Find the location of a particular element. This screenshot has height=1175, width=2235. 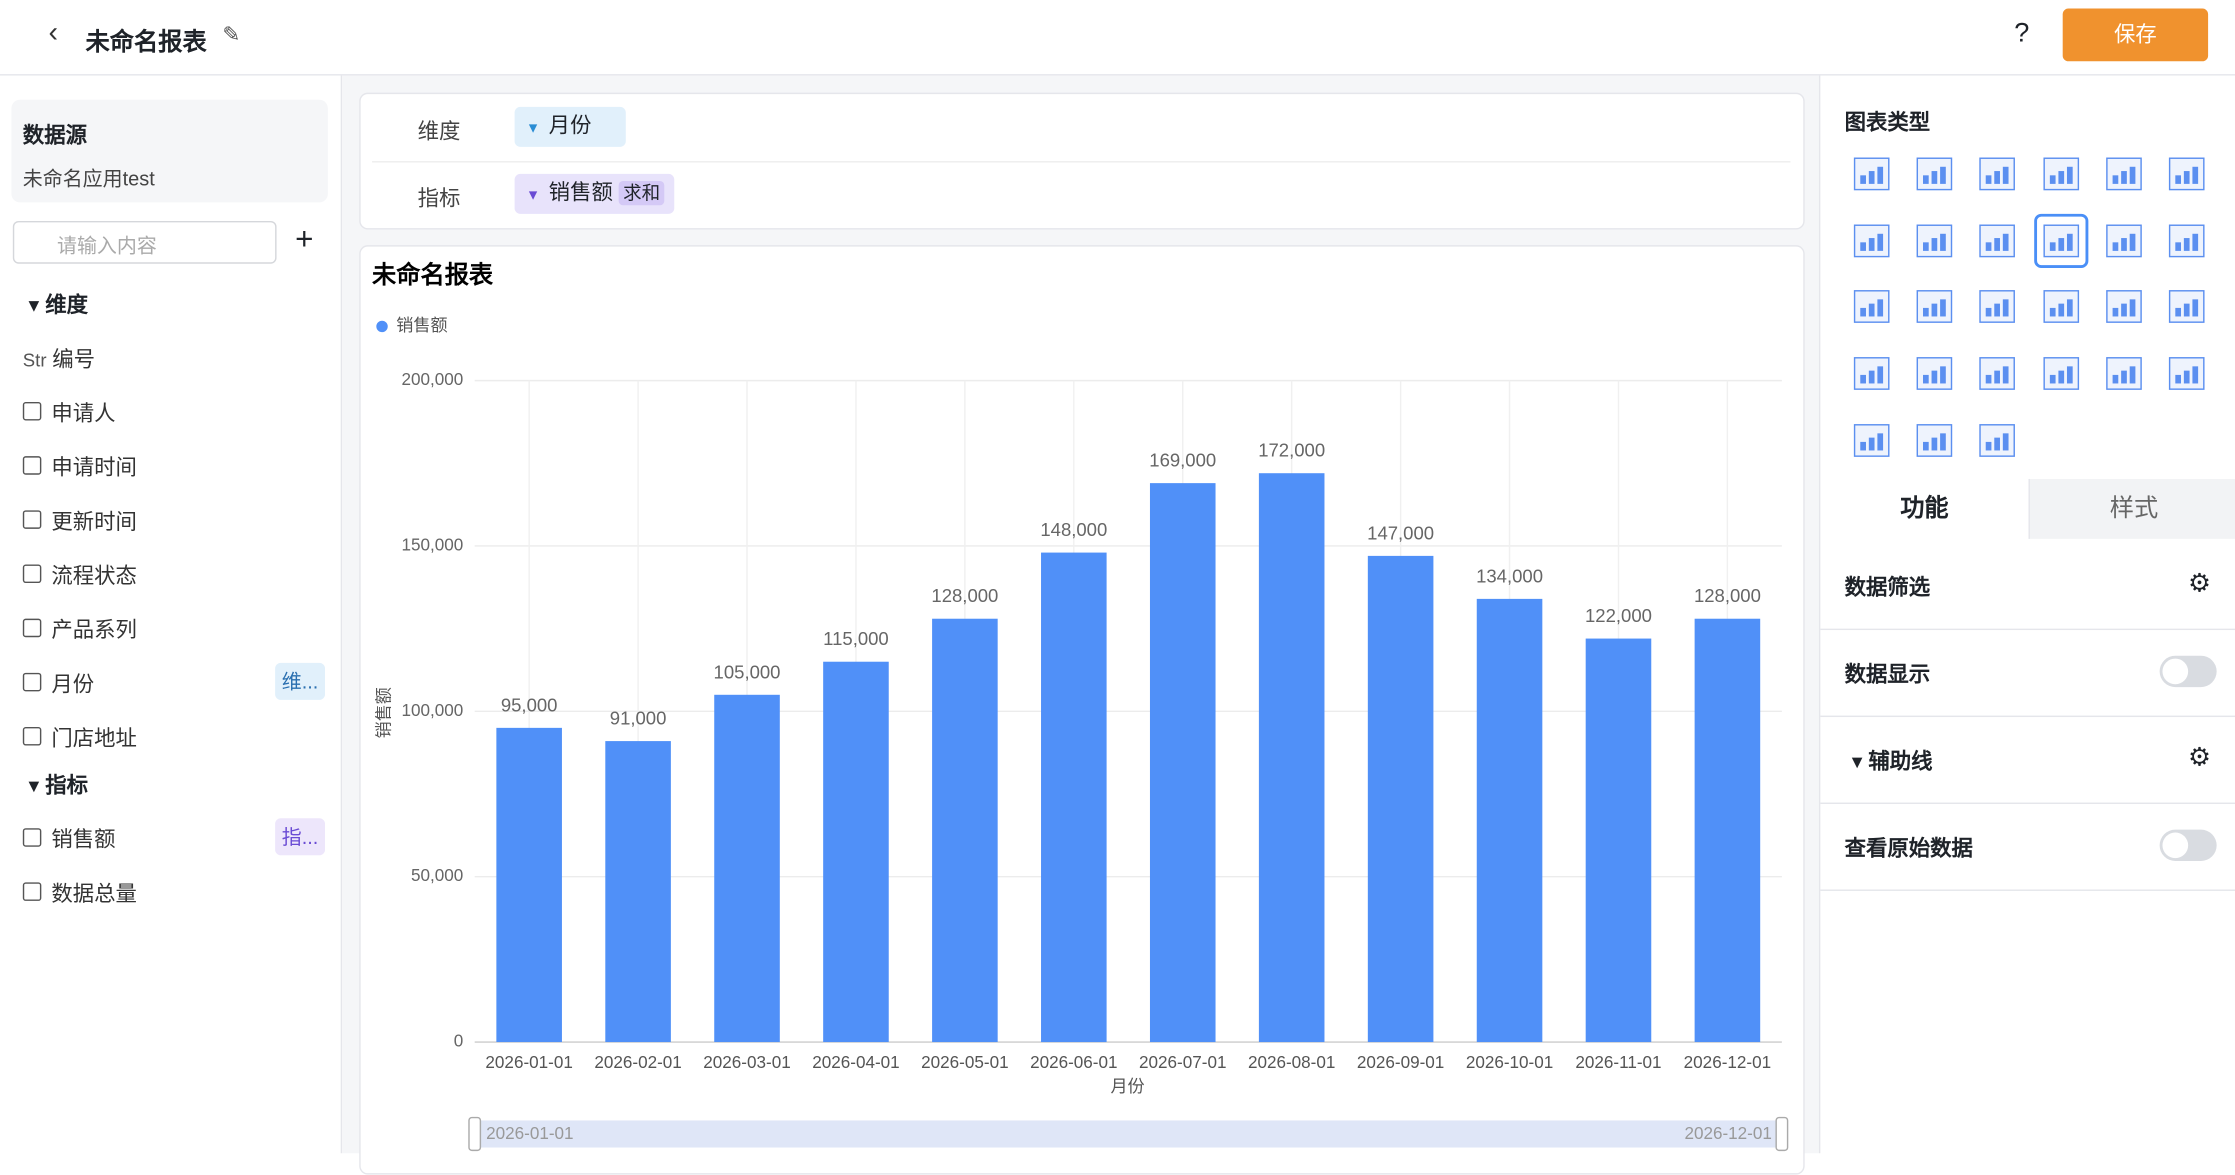

dimension-chip: ▼ 月份 is located at coordinates (570, 126).